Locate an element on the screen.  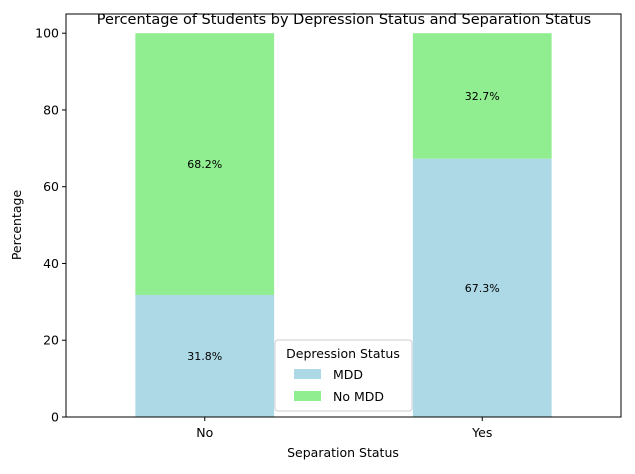
legend: Depression Status MDD No MDD is located at coordinates (343, 375).